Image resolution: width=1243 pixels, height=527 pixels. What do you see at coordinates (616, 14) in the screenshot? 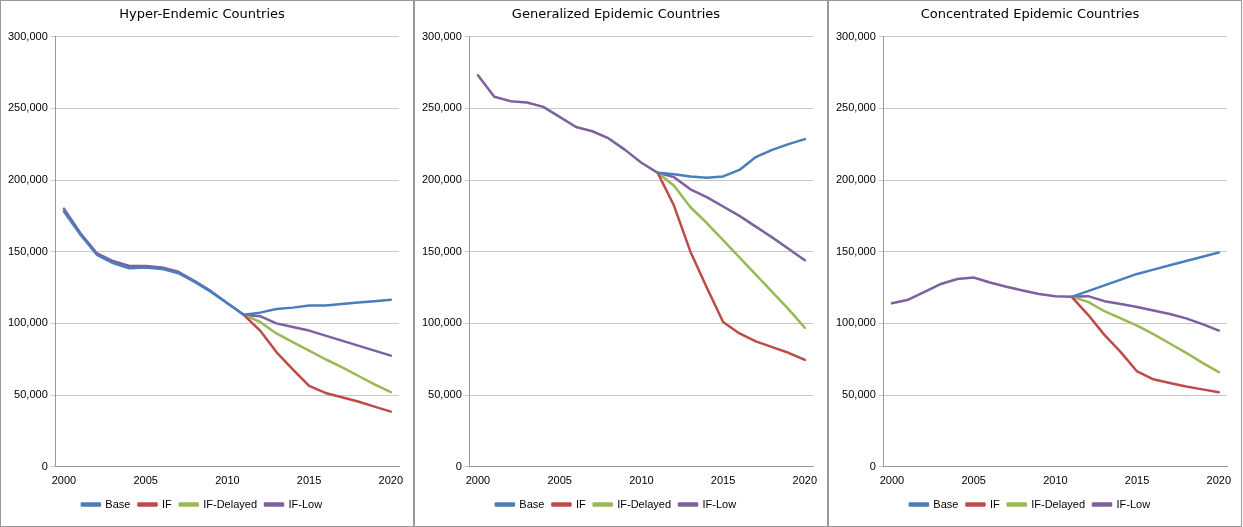
I see `chart-title: Generalized Epidemic Countries` at bounding box center [616, 14].